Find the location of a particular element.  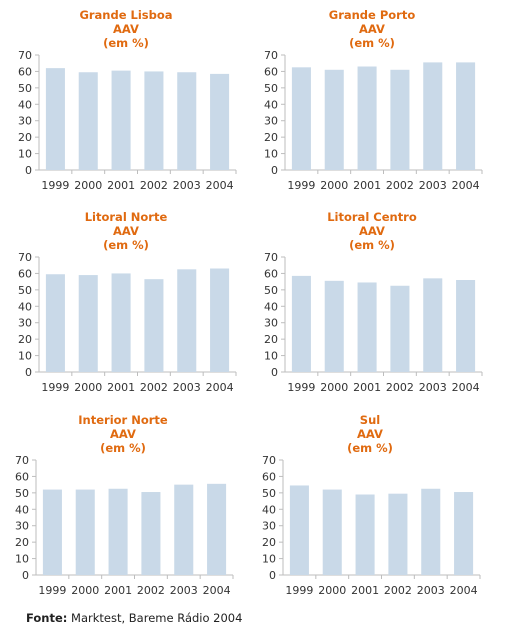

y-tick-label: 10 is located at coordinates (271, 154).